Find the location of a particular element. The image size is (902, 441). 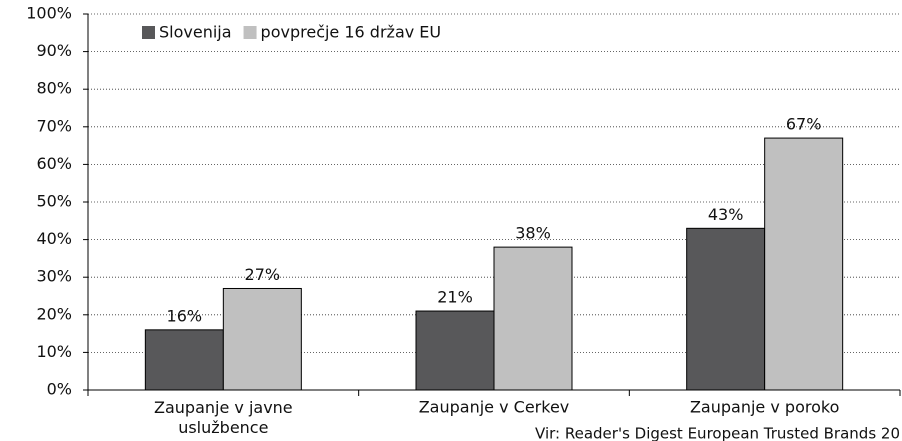

y-tick-label: 30% is located at coordinates (54, 276).